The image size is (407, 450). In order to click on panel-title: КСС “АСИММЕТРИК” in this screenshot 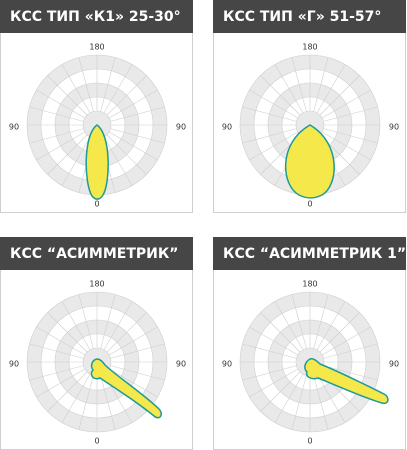, I will do `click(94, 254)`.